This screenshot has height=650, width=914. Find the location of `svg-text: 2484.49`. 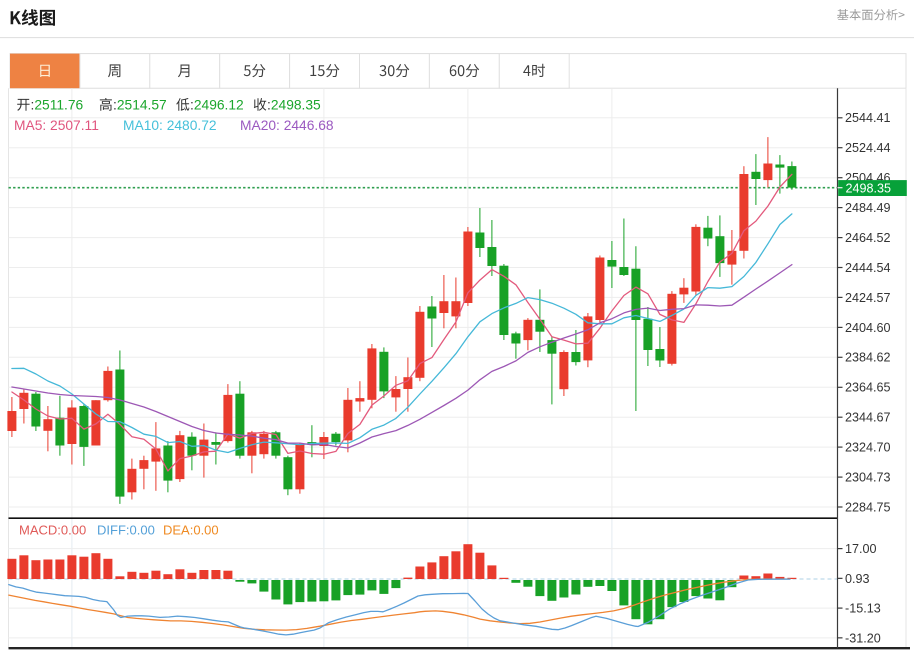

svg-text: 2484.49 is located at coordinates (868, 208).